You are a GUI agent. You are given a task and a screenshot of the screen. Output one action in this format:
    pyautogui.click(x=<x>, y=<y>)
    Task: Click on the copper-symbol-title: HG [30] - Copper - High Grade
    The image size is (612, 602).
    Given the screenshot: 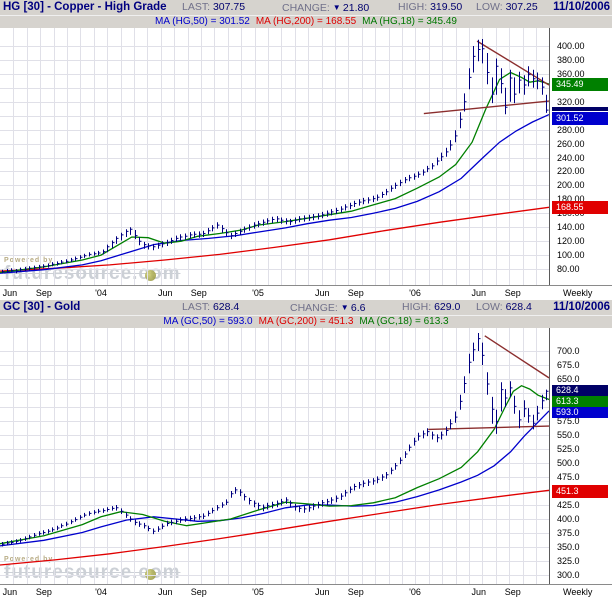 What is the action you would take?
    pyautogui.click(x=85, y=7)
    